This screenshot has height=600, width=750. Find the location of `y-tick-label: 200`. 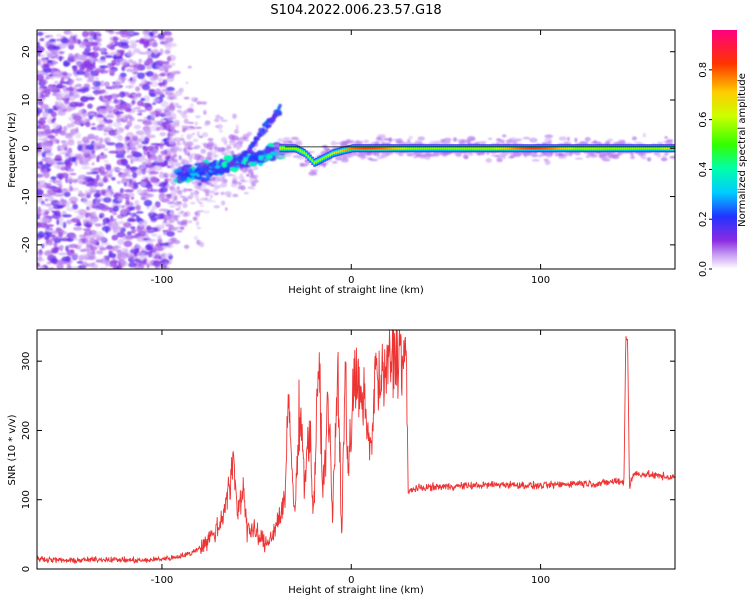

y-tick-label: 200 is located at coordinates (26, 430).